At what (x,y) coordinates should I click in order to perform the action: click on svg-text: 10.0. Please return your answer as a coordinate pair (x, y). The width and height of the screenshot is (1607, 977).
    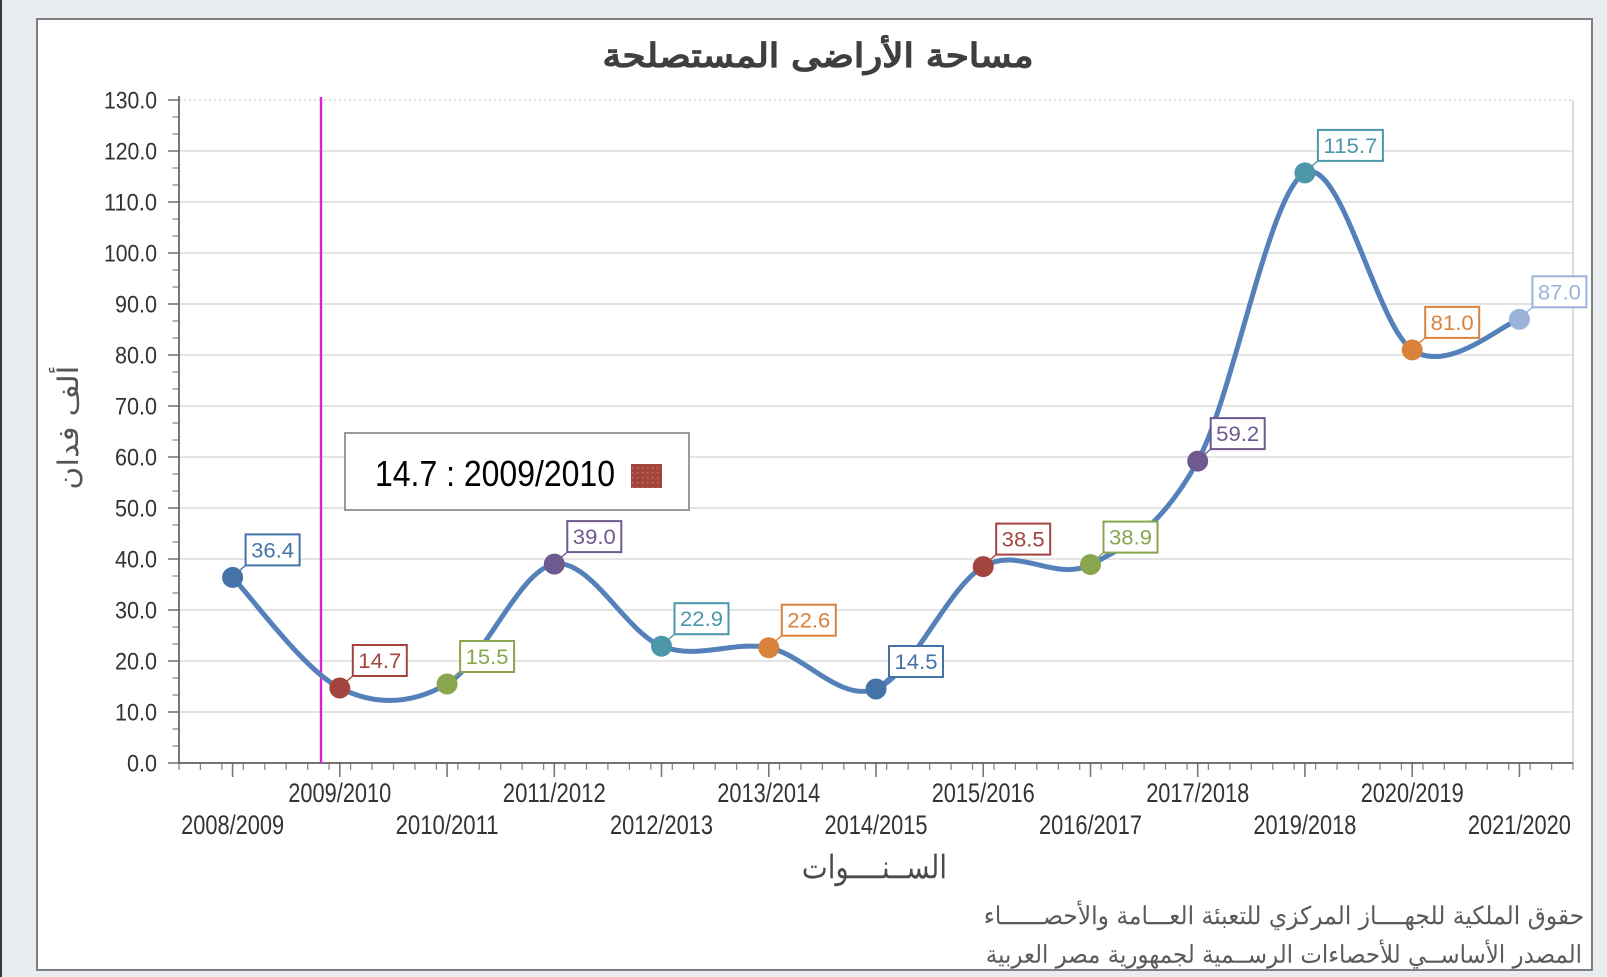
    Looking at the image, I should click on (136, 713).